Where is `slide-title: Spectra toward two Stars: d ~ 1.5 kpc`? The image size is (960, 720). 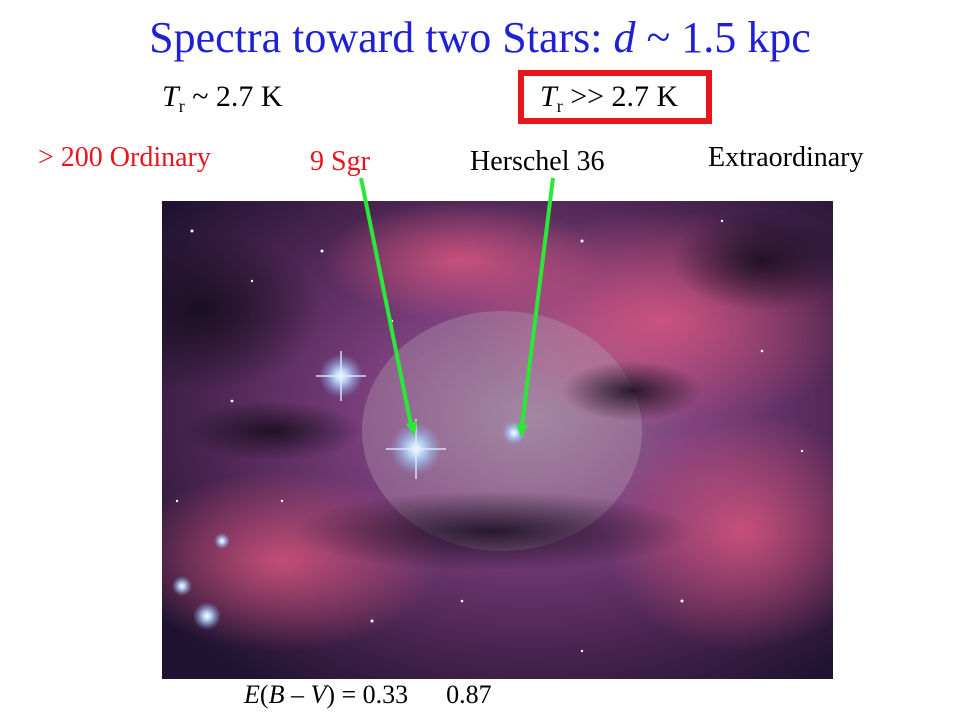
slide-title: Spectra toward two Stars: d ~ 1.5 kpc is located at coordinates (480, 37).